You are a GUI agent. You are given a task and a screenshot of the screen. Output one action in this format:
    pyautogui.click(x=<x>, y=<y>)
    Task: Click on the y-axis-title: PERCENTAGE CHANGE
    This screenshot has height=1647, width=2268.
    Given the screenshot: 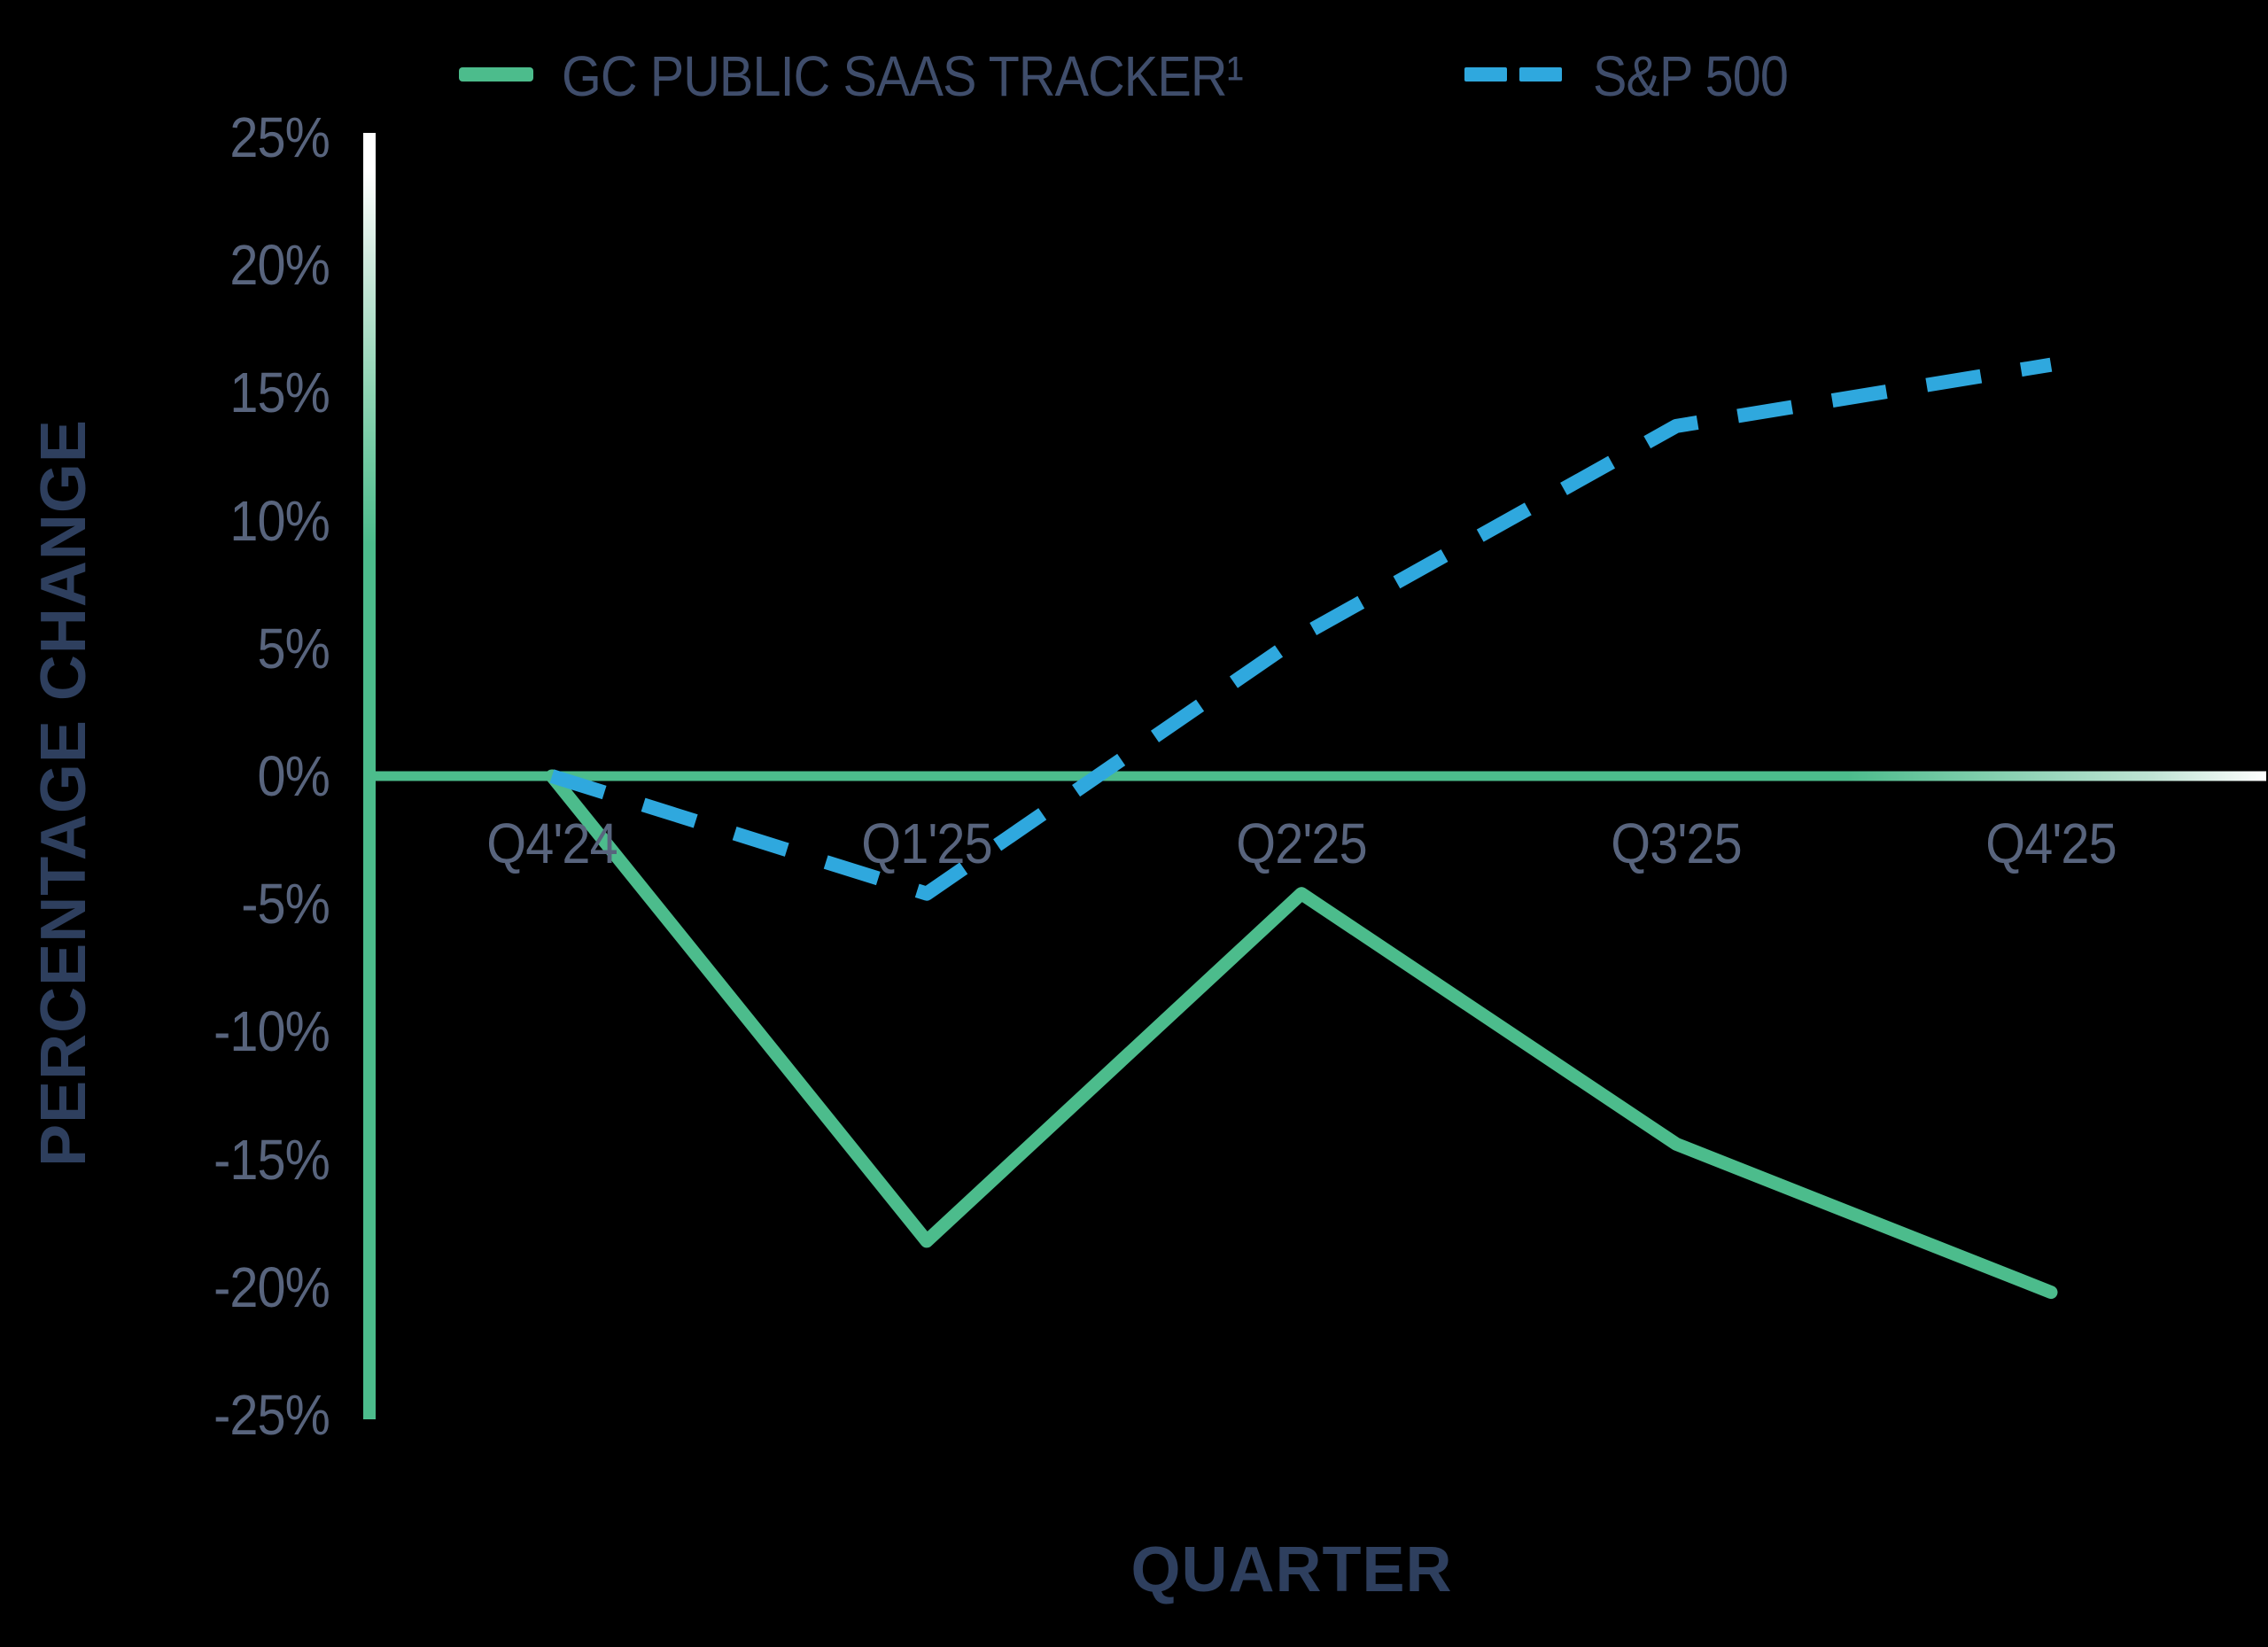 What is the action you would take?
    pyautogui.click(x=63, y=793)
    